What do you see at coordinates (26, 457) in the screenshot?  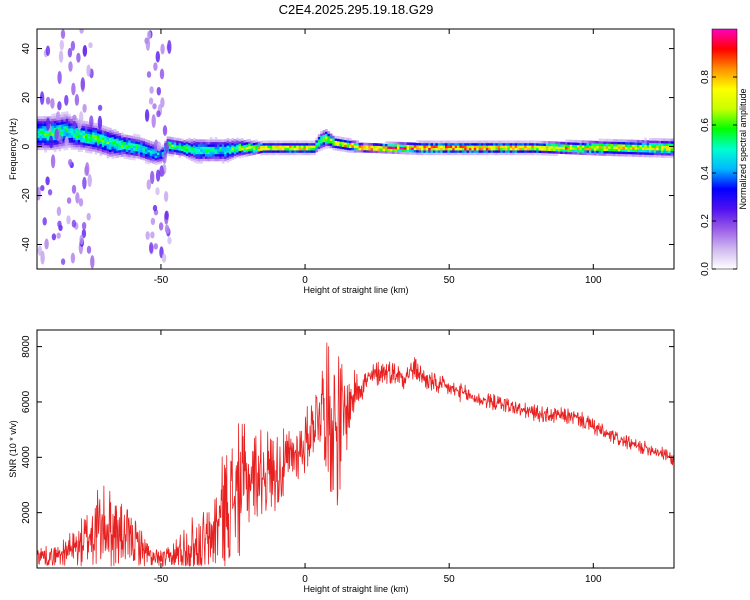 I see `snr-y-tick-label: 4000` at bounding box center [26, 457].